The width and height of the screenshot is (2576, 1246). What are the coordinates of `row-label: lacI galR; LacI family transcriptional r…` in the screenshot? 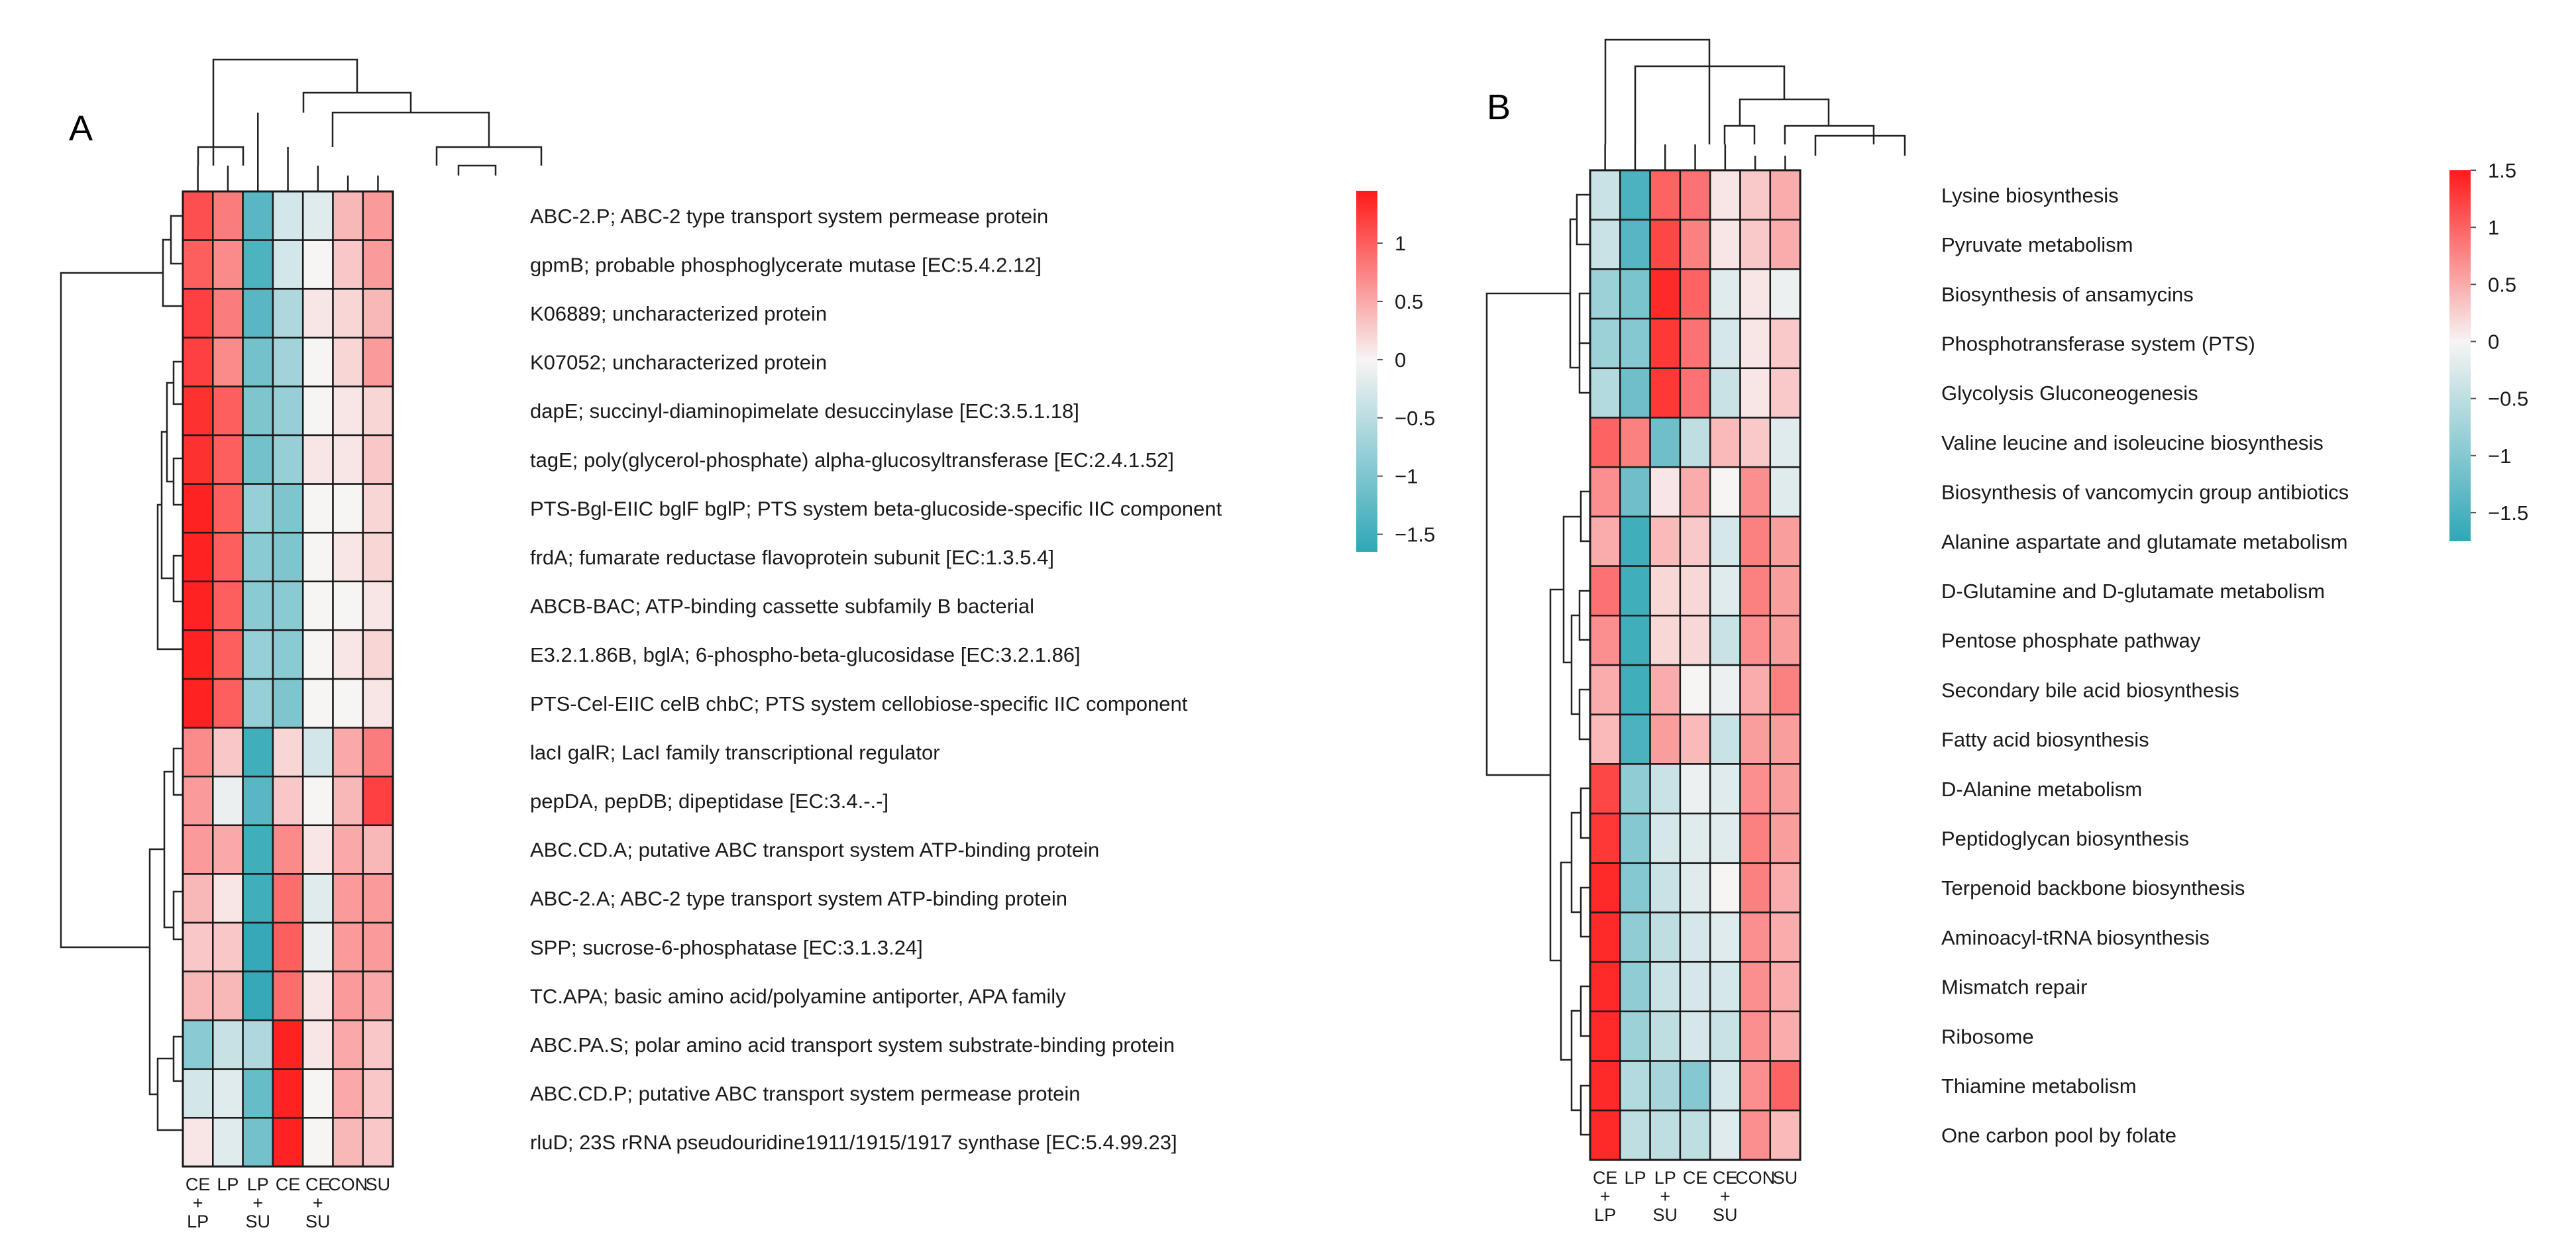 It's located at (735, 752).